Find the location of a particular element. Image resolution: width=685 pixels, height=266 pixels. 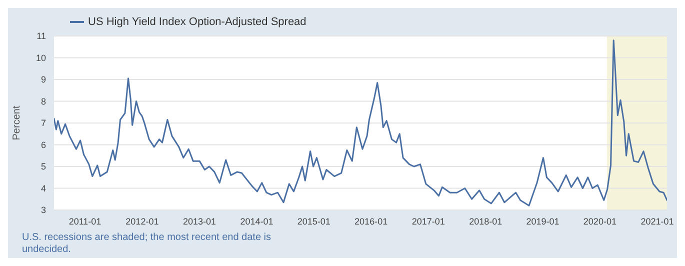

x-tick-label: 2013-01 is located at coordinates (199, 221).